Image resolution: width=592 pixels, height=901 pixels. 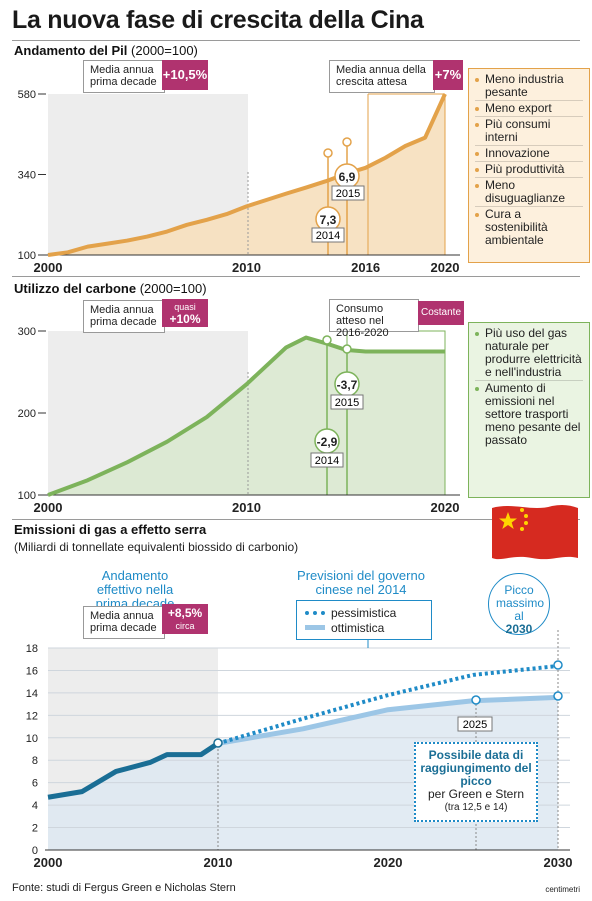 What do you see at coordinates (124, 76) in the screenshot?
I see `pil-avg-label: Media annua prima decade` at bounding box center [124, 76].